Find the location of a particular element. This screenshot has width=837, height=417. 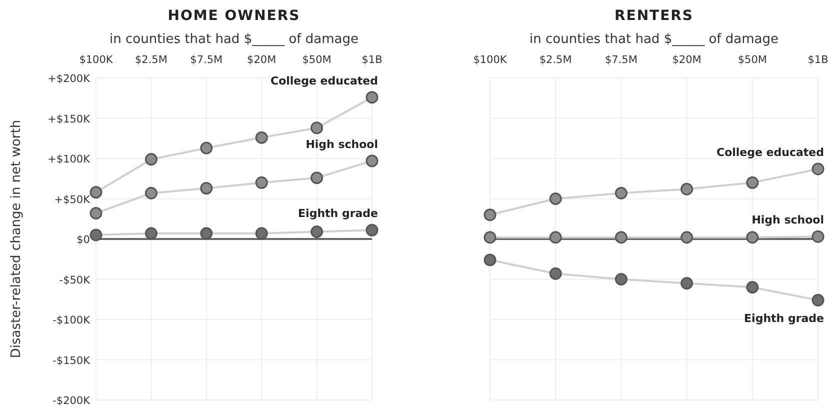

y-tick-label: +$50K is located at coordinates (73, 200).